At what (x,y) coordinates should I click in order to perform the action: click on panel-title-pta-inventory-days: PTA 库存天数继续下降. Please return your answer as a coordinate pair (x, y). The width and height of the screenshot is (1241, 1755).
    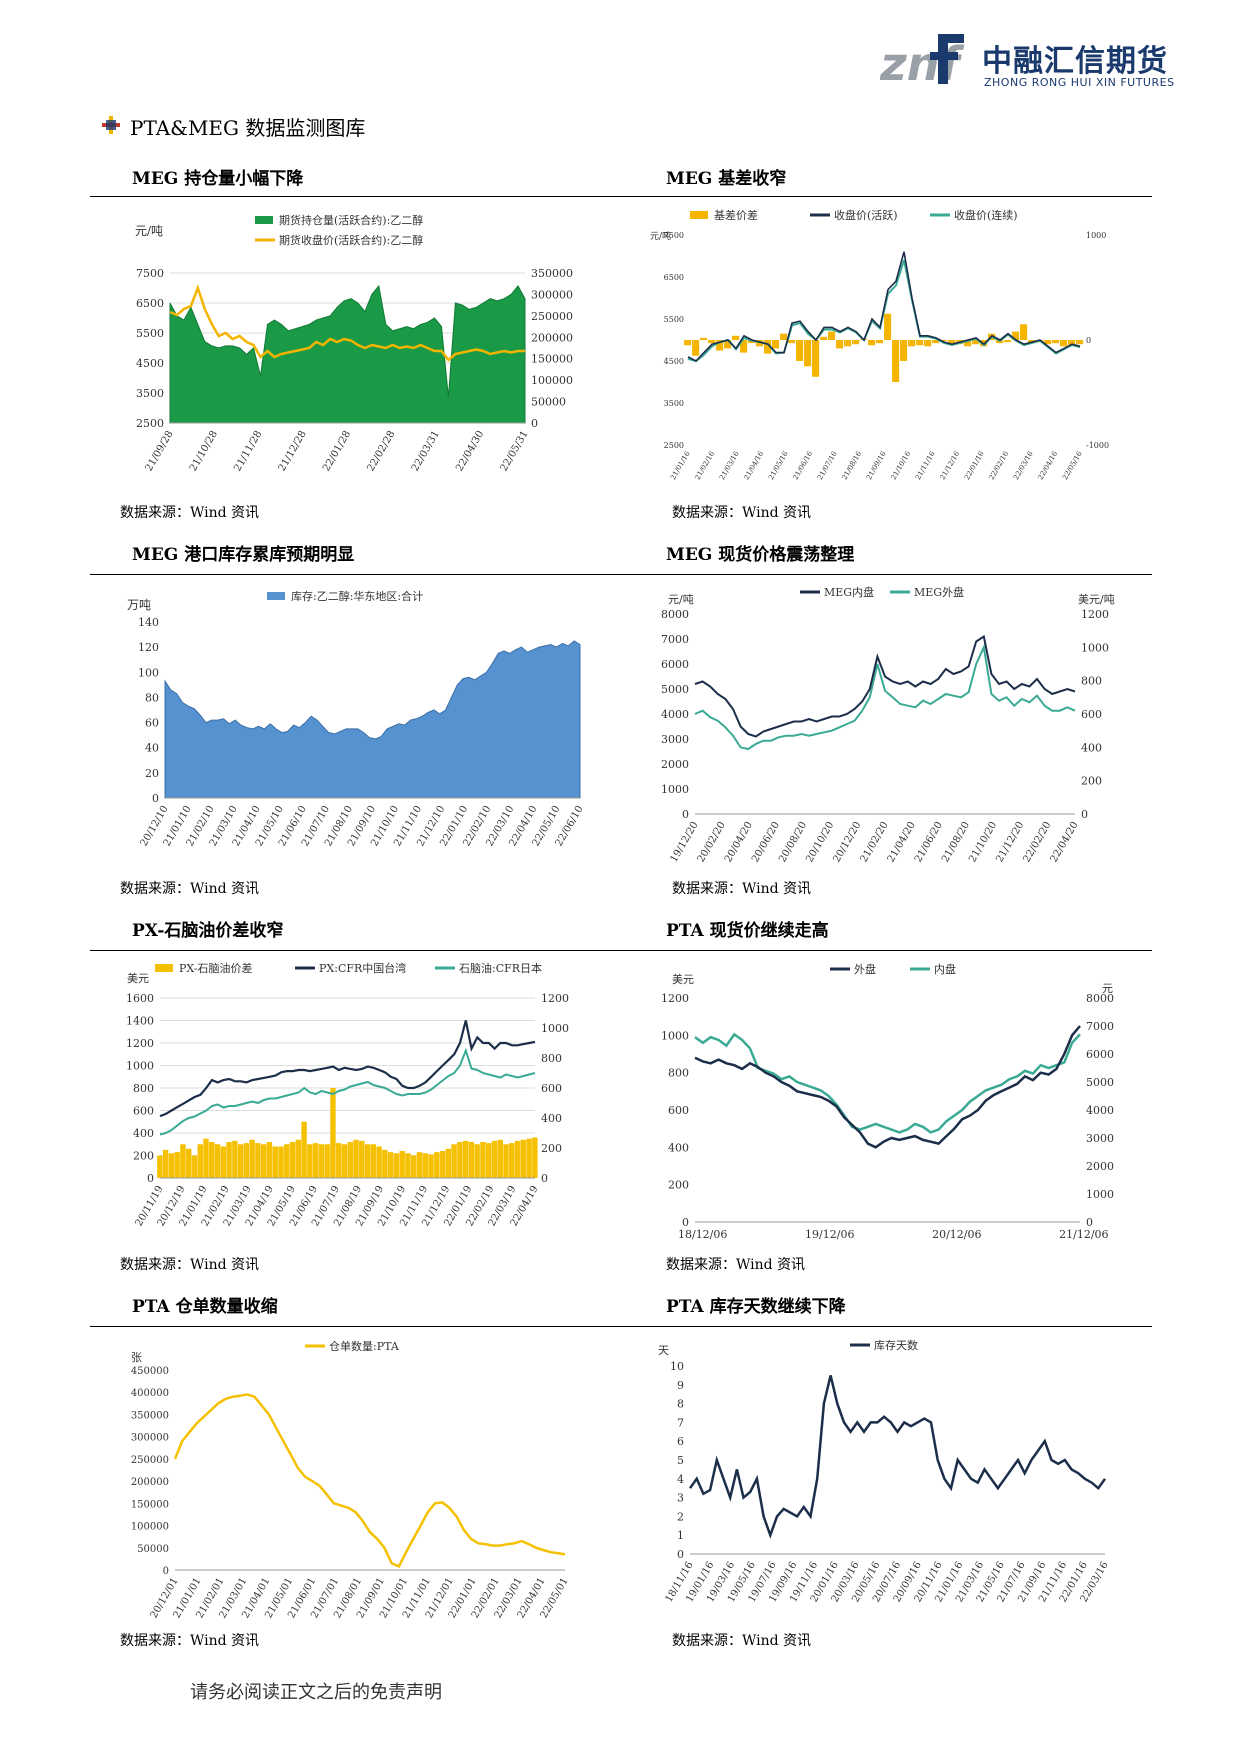
    Looking at the image, I should click on (756, 1307).